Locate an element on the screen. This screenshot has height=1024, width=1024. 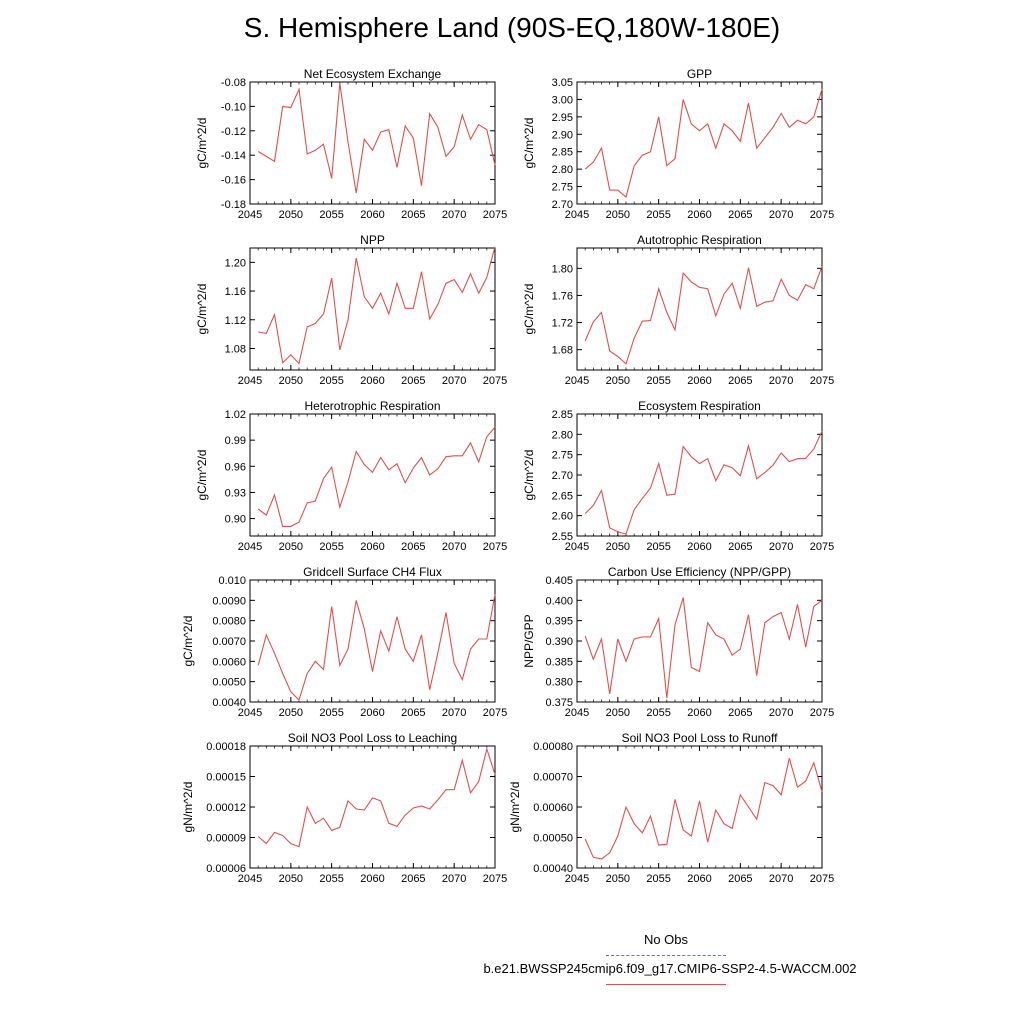
chart-title: Net Ecosystem Exchange is located at coordinates (373, 74).